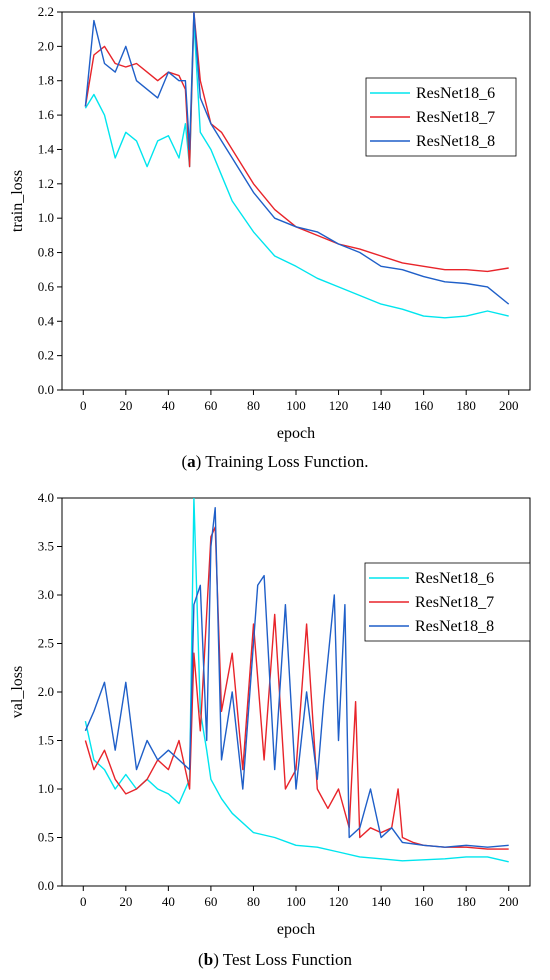 The width and height of the screenshot is (550, 980). What do you see at coordinates (287, 959) in the screenshot?
I see `caption-b-text: Test Loss Function` at bounding box center [287, 959].